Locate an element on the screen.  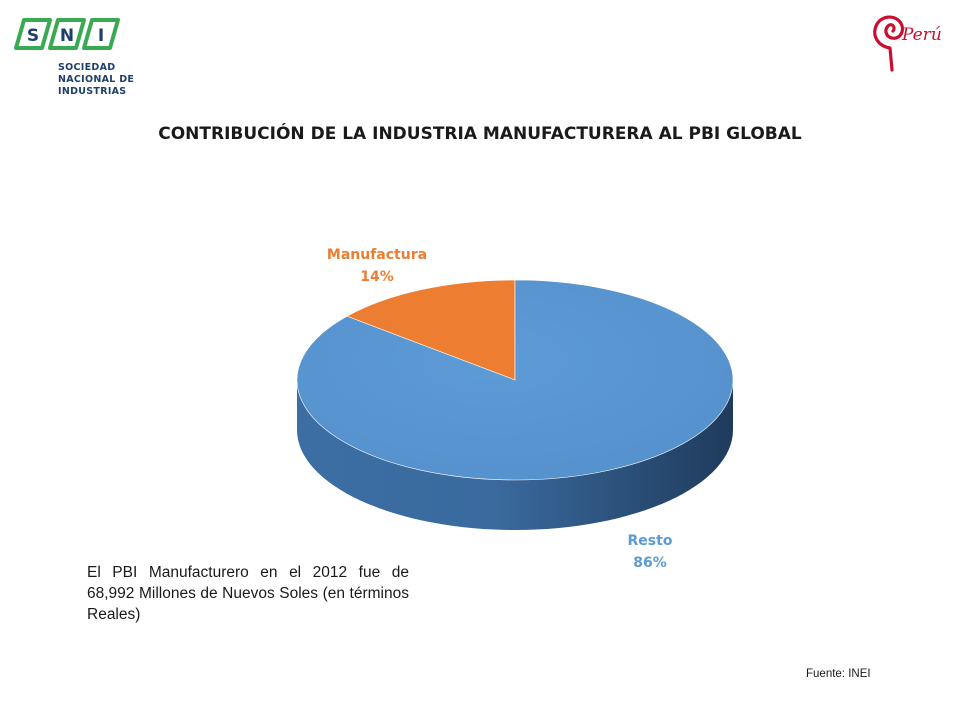
pie-slice-resto is located at coordinates (515, 380).